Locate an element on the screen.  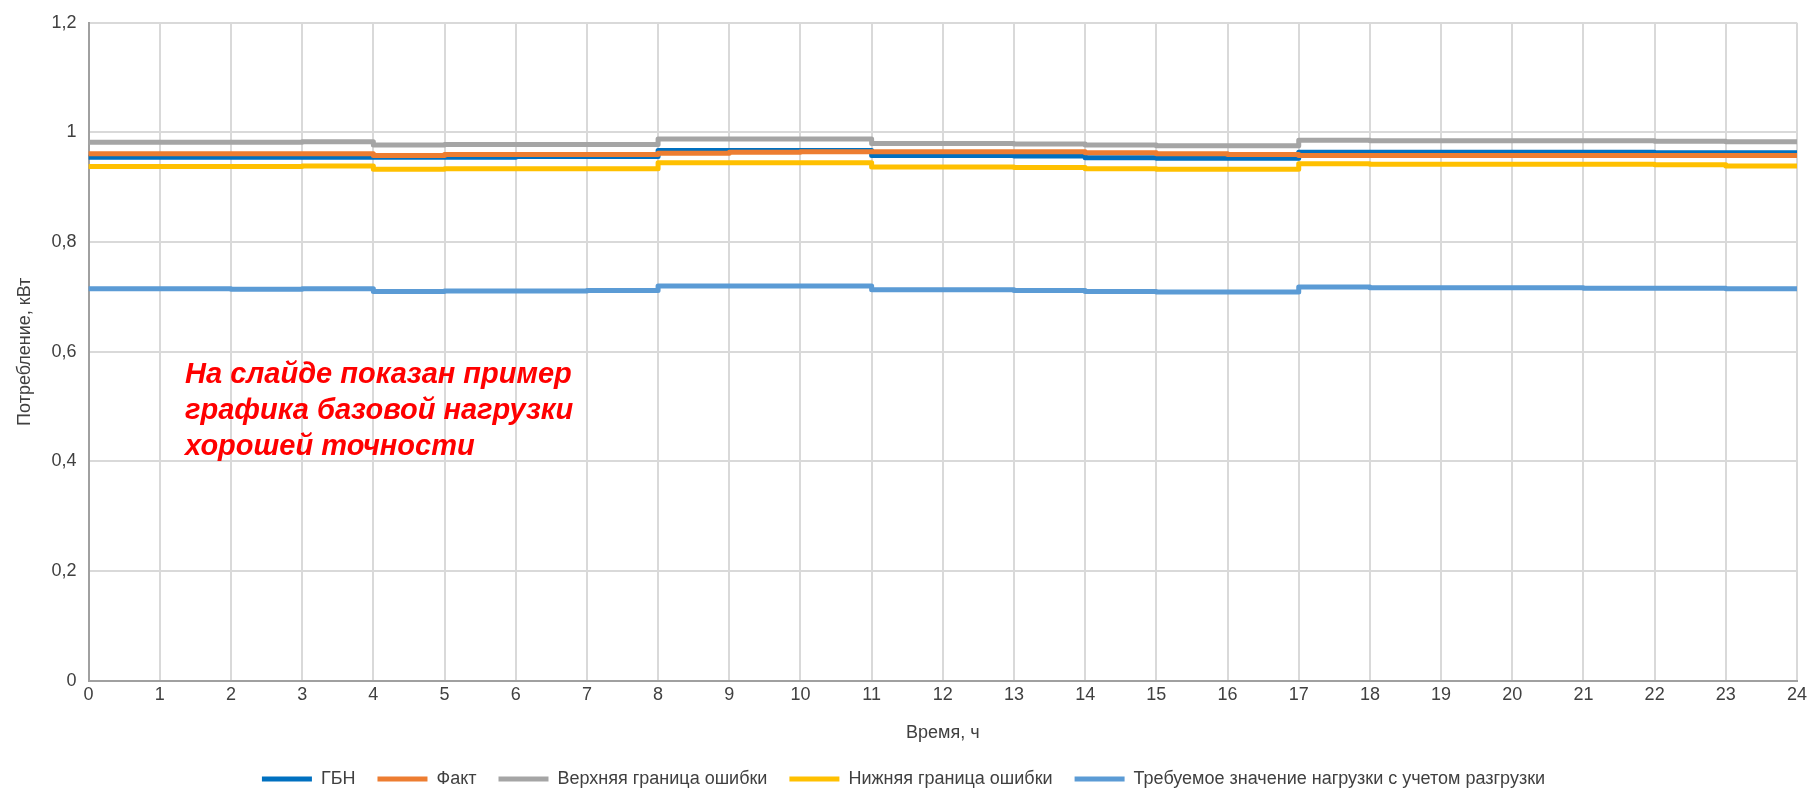
y-tick-label: 0,8 is located at coordinates (64, 241).